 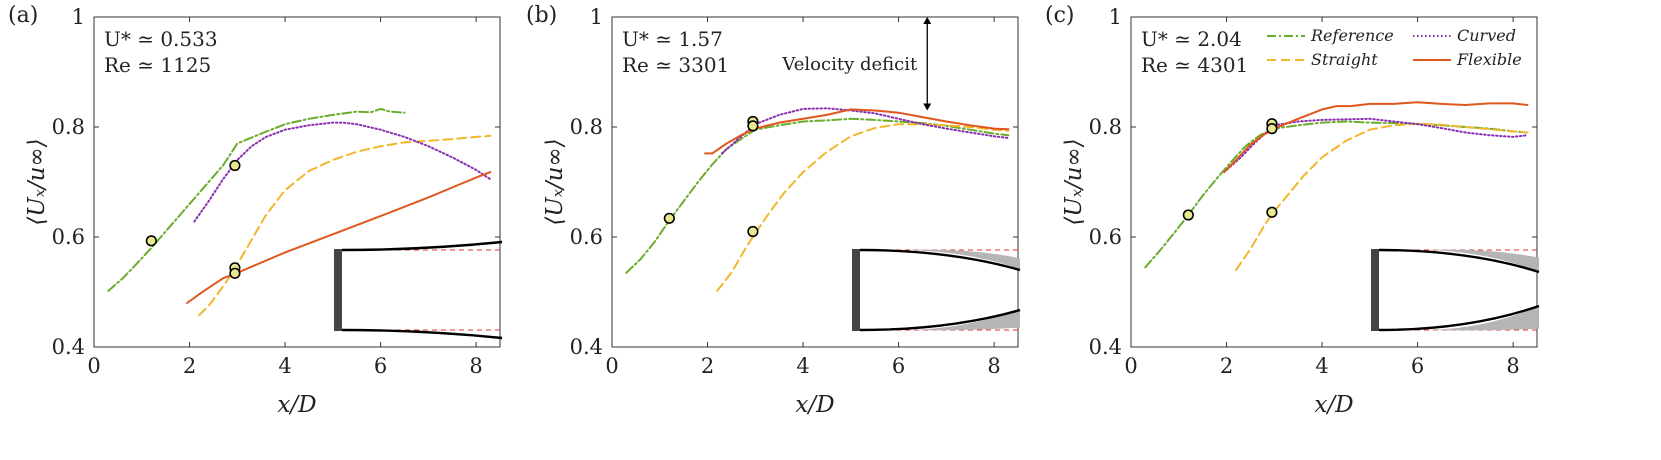 I want to click on legend: Reference Curved Straight Flexible, so click(x=1394, y=47).